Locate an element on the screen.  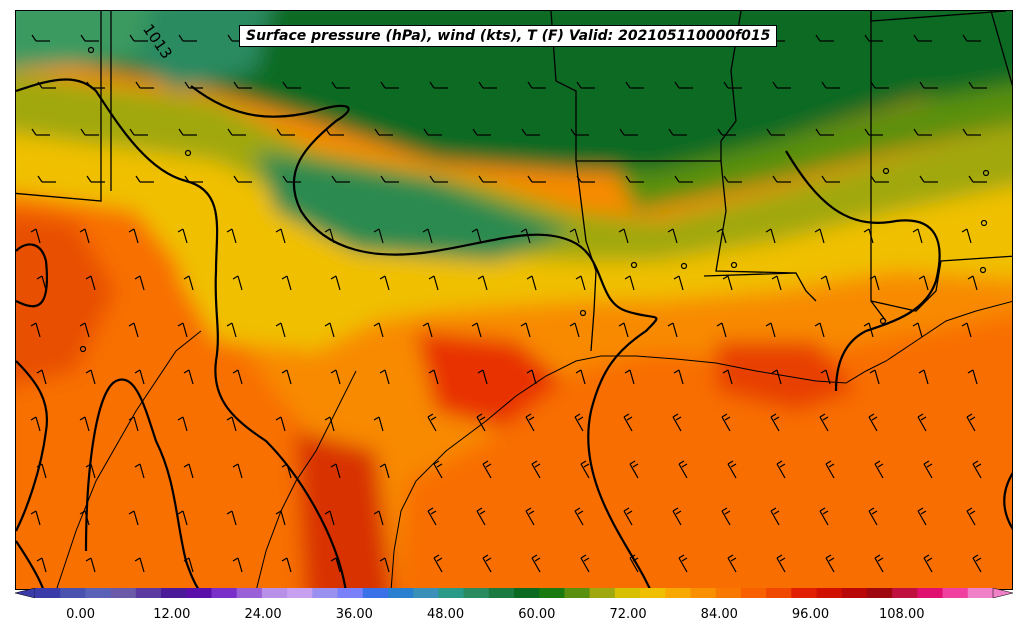
colorbar-tick-label: 96.00 is located at coordinates (810, 614).